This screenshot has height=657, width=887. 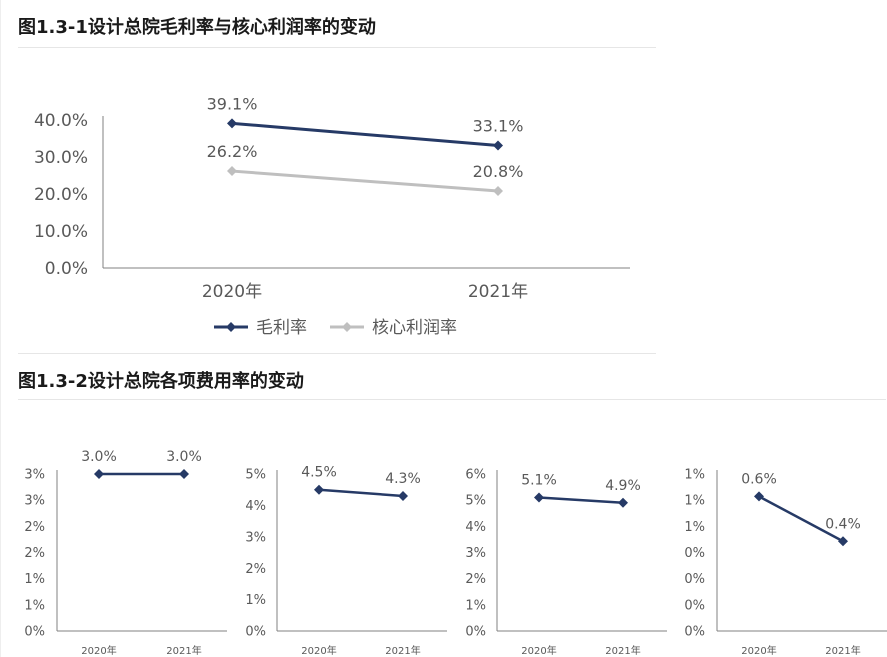 I want to click on chart3-y-tick-label: 3%, so click(x=475, y=553).